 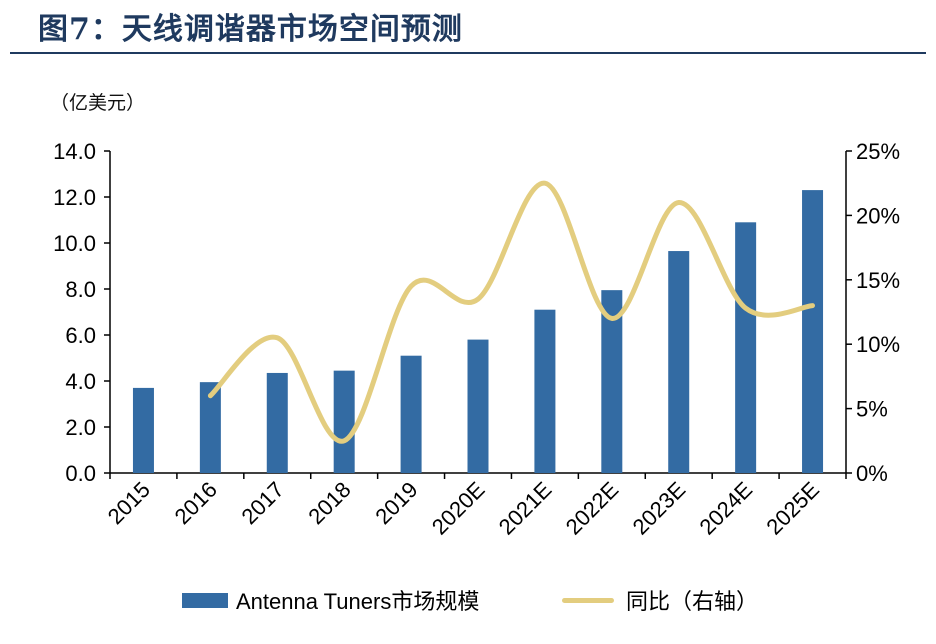 I want to click on x-tick-label: 2015, so click(x=129, y=503).